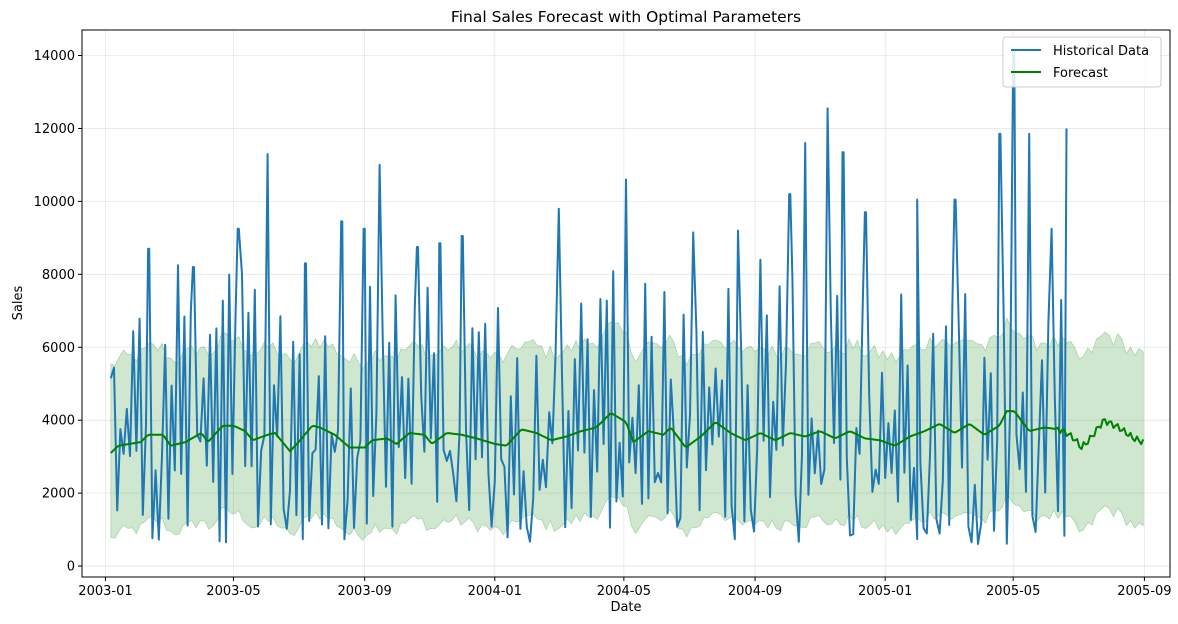  Describe the element at coordinates (18, 302) in the screenshot. I see `y-axis-label: Sales` at that location.